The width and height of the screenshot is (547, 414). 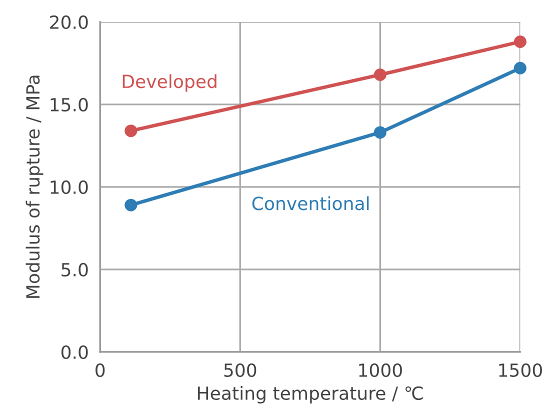 What do you see at coordinates (520, 370) in the screenshot?
I see `x-tick-label: 1500` at bounding box center [520, 370].